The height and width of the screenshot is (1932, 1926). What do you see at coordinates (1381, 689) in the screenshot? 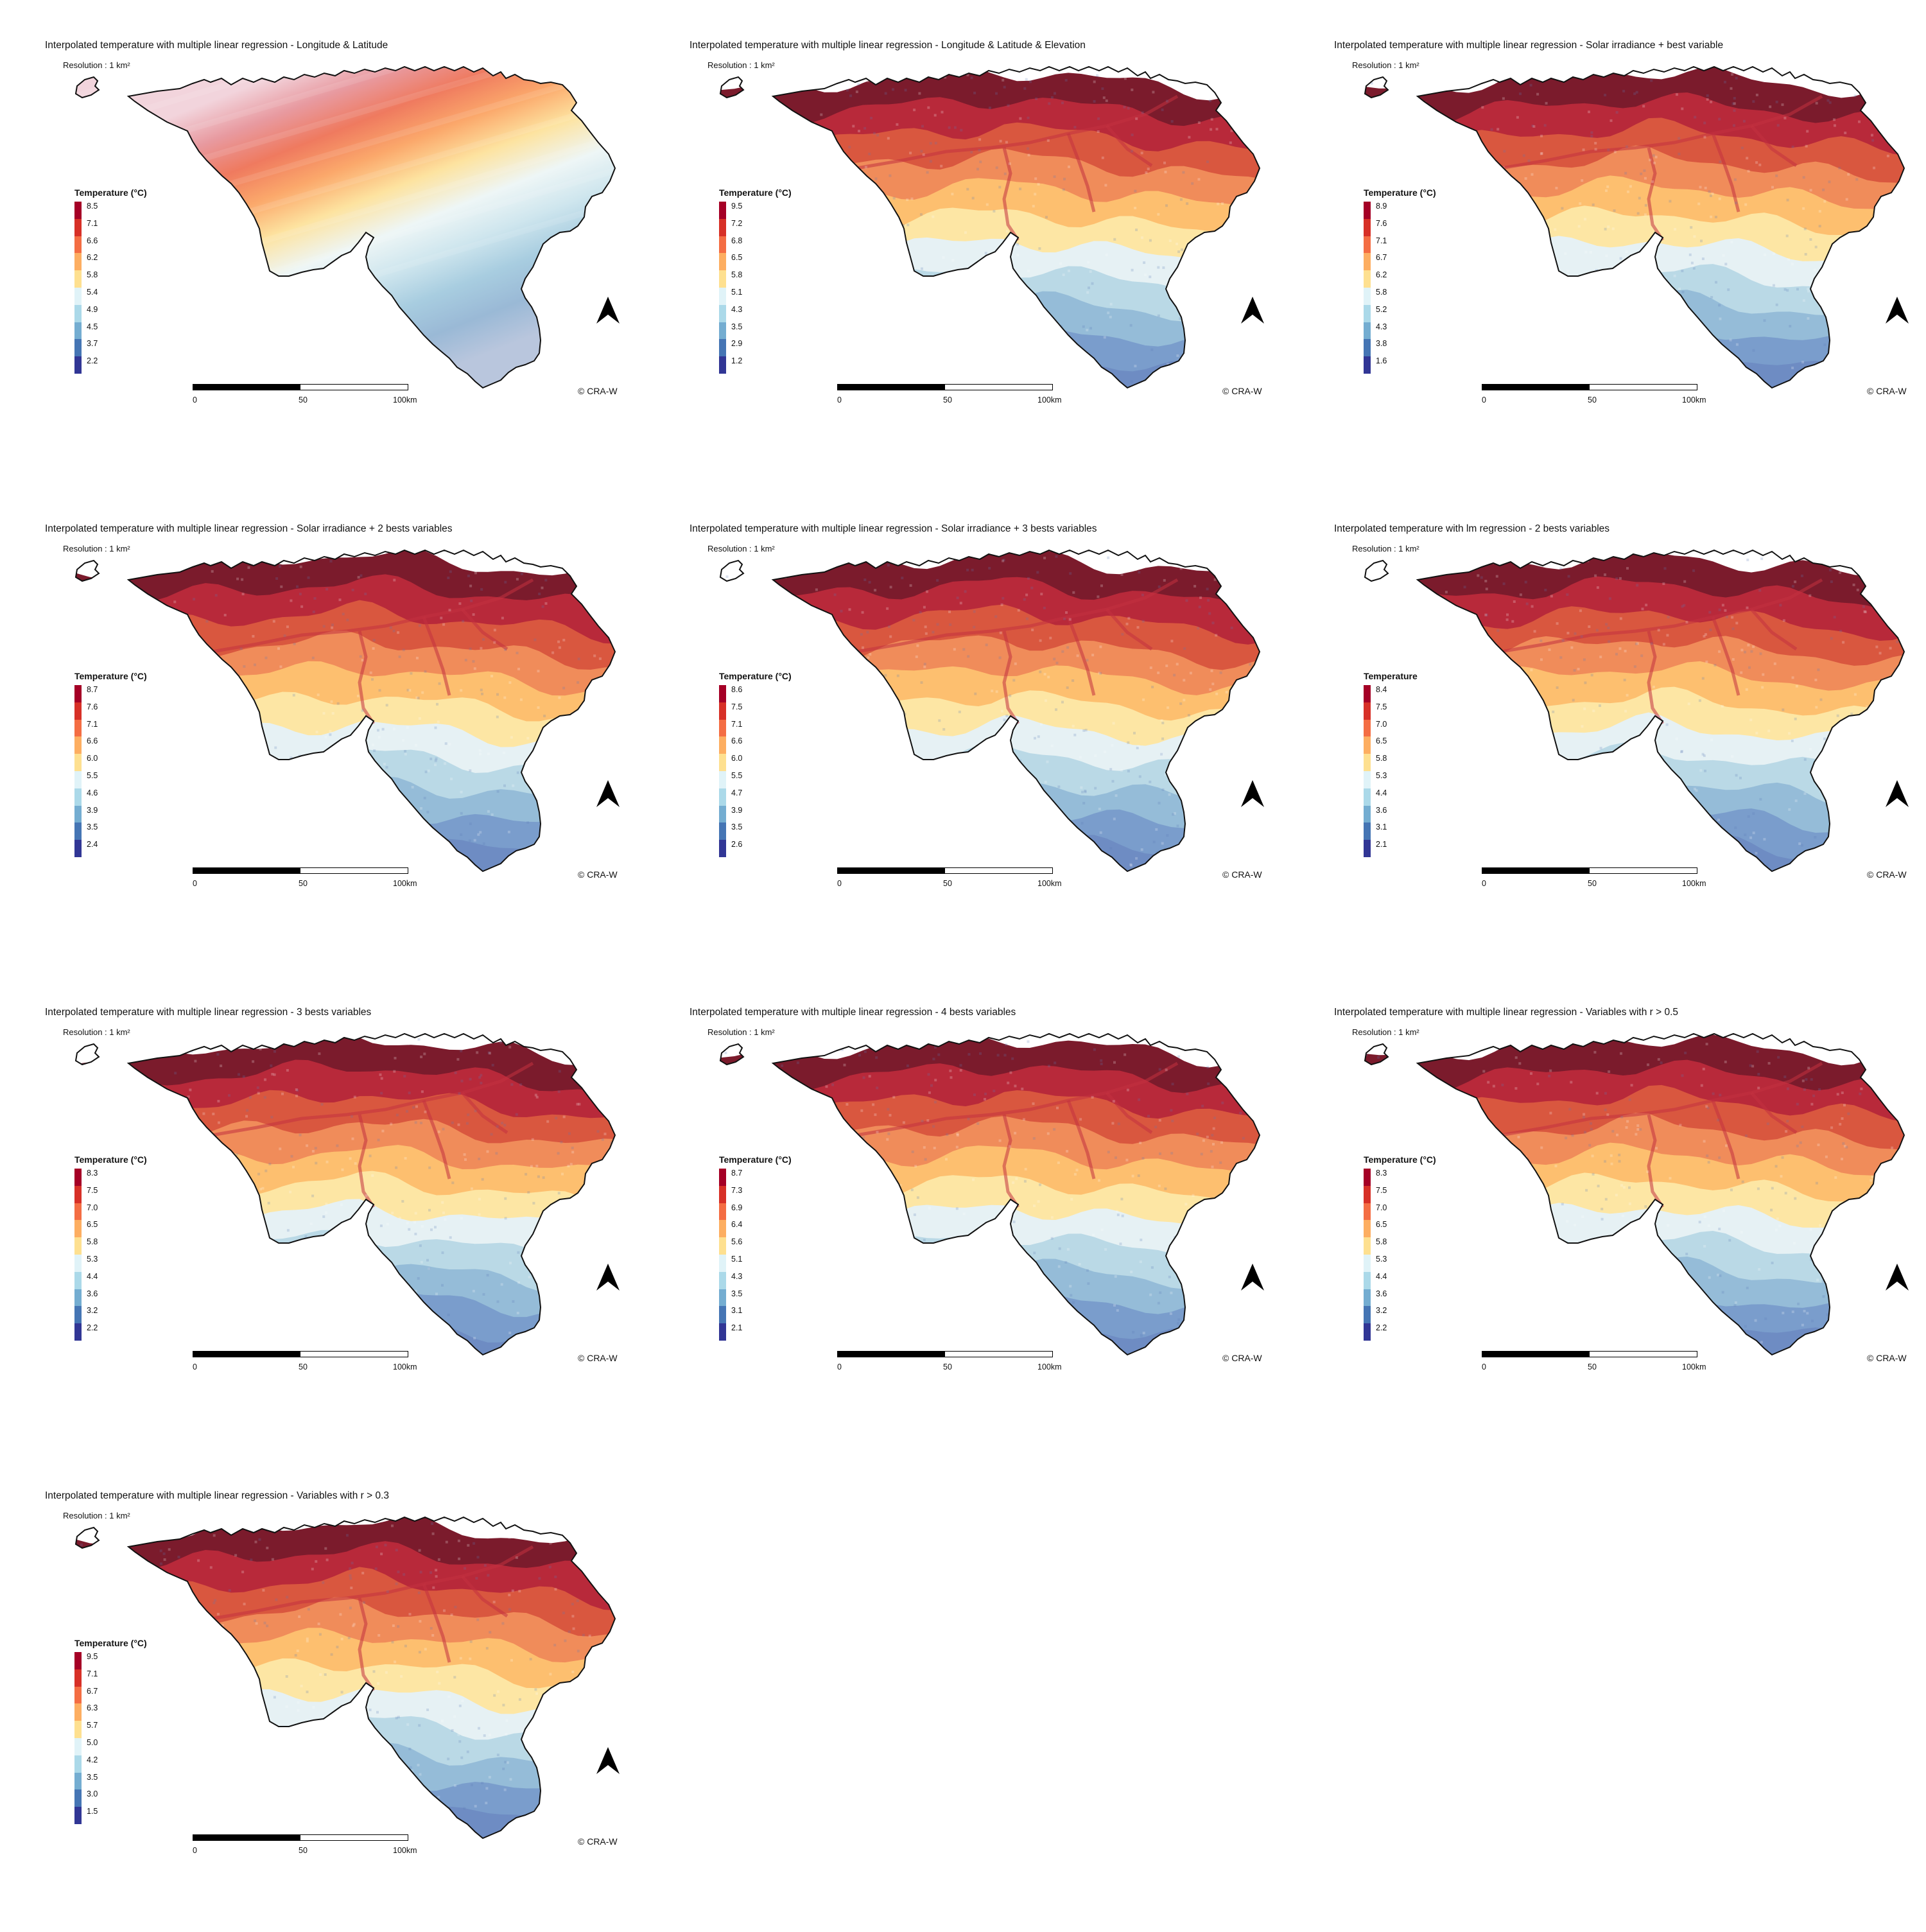
I see `legend-value: 8.4` at bounding box center [1381, 689].